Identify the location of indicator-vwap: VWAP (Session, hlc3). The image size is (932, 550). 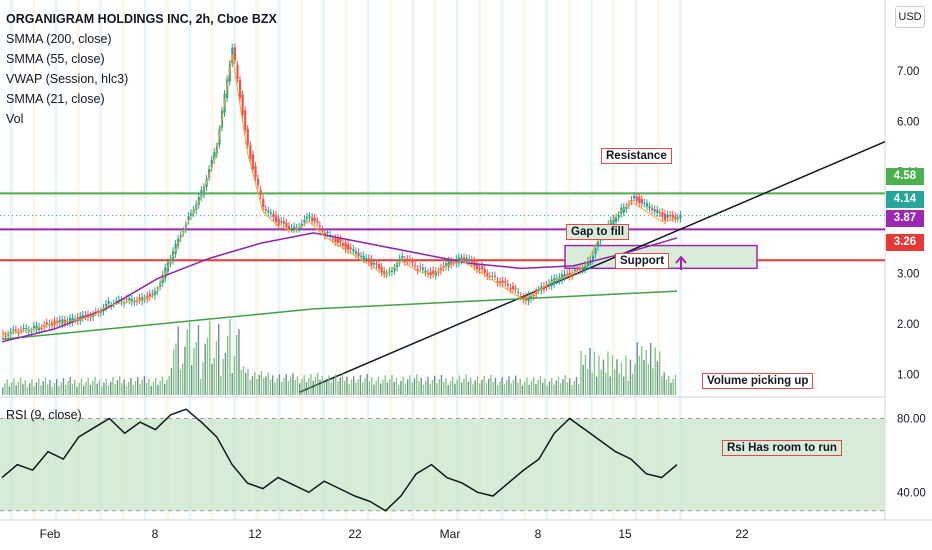
(67, 79).